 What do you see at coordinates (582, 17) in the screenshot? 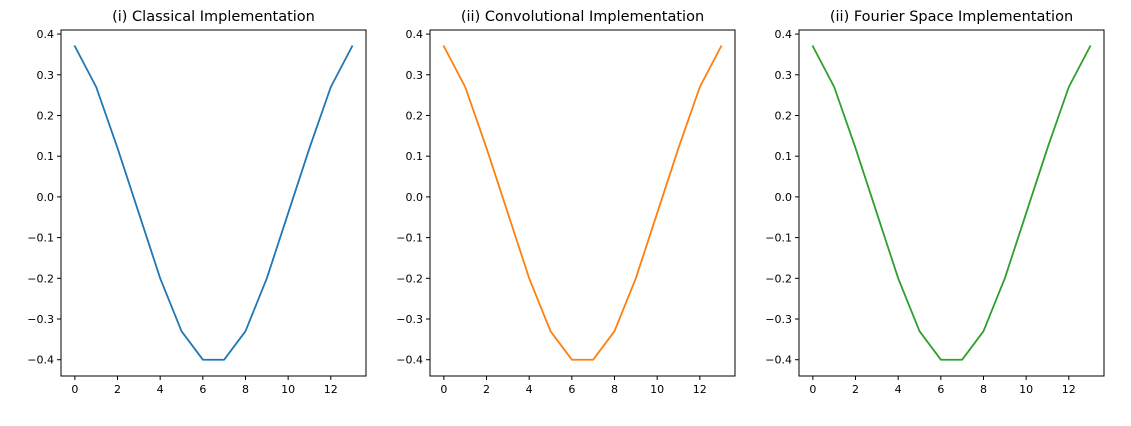
I see `chart-title-convolutional: (ii) Convolutional Implementation` at bounding box center [582, 17].